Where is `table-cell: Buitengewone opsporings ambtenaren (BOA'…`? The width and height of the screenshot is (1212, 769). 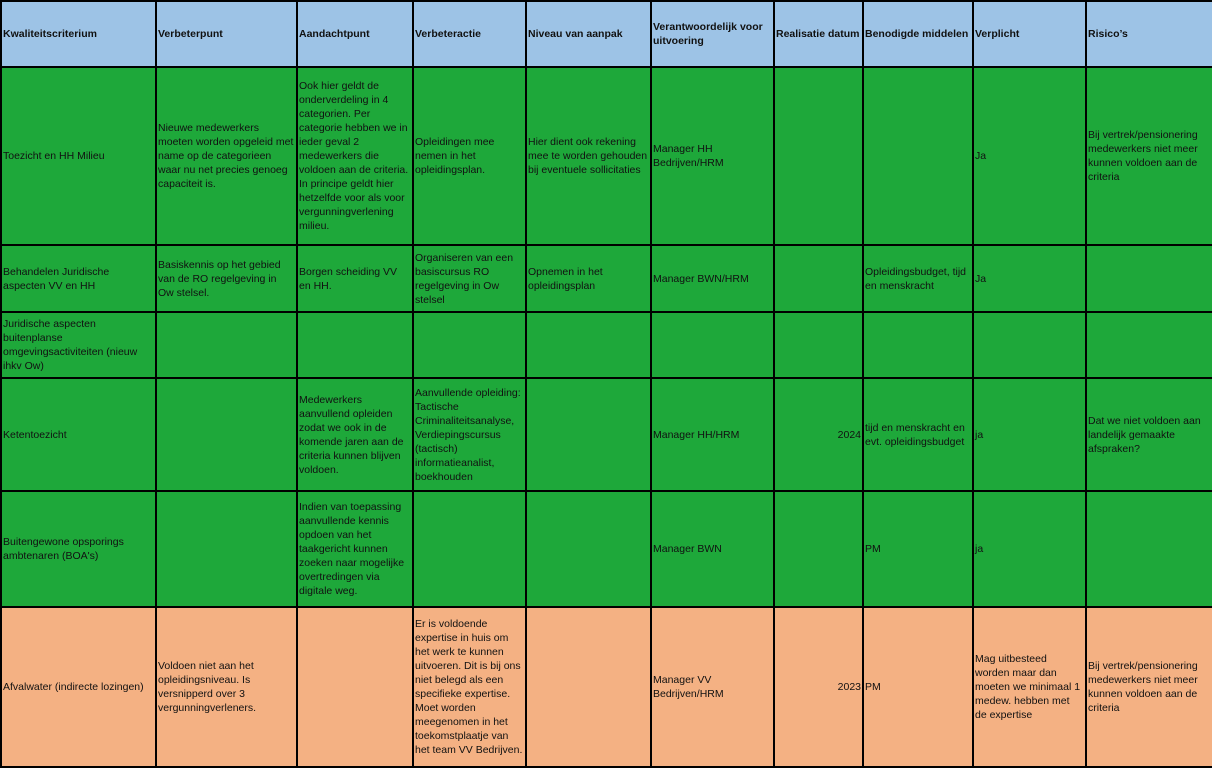
table-cell: Buitengewone opsporings ambtenaren (BOA'… is located at coordinates (78, 549).